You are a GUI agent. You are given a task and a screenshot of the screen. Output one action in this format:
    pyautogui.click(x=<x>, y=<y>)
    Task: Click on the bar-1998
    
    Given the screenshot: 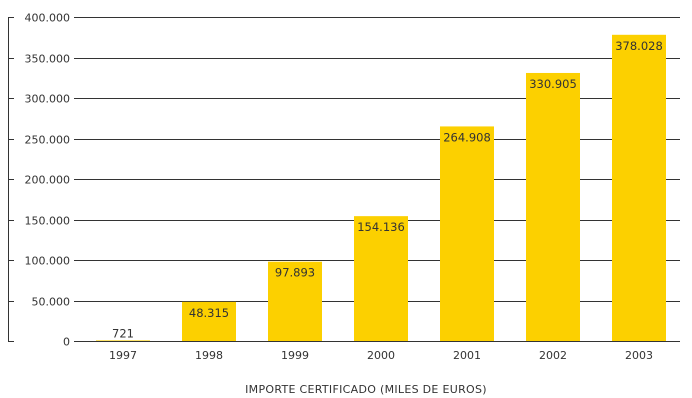 What is the action you would take?
    pyautogui.click(x=209, y=321)
    